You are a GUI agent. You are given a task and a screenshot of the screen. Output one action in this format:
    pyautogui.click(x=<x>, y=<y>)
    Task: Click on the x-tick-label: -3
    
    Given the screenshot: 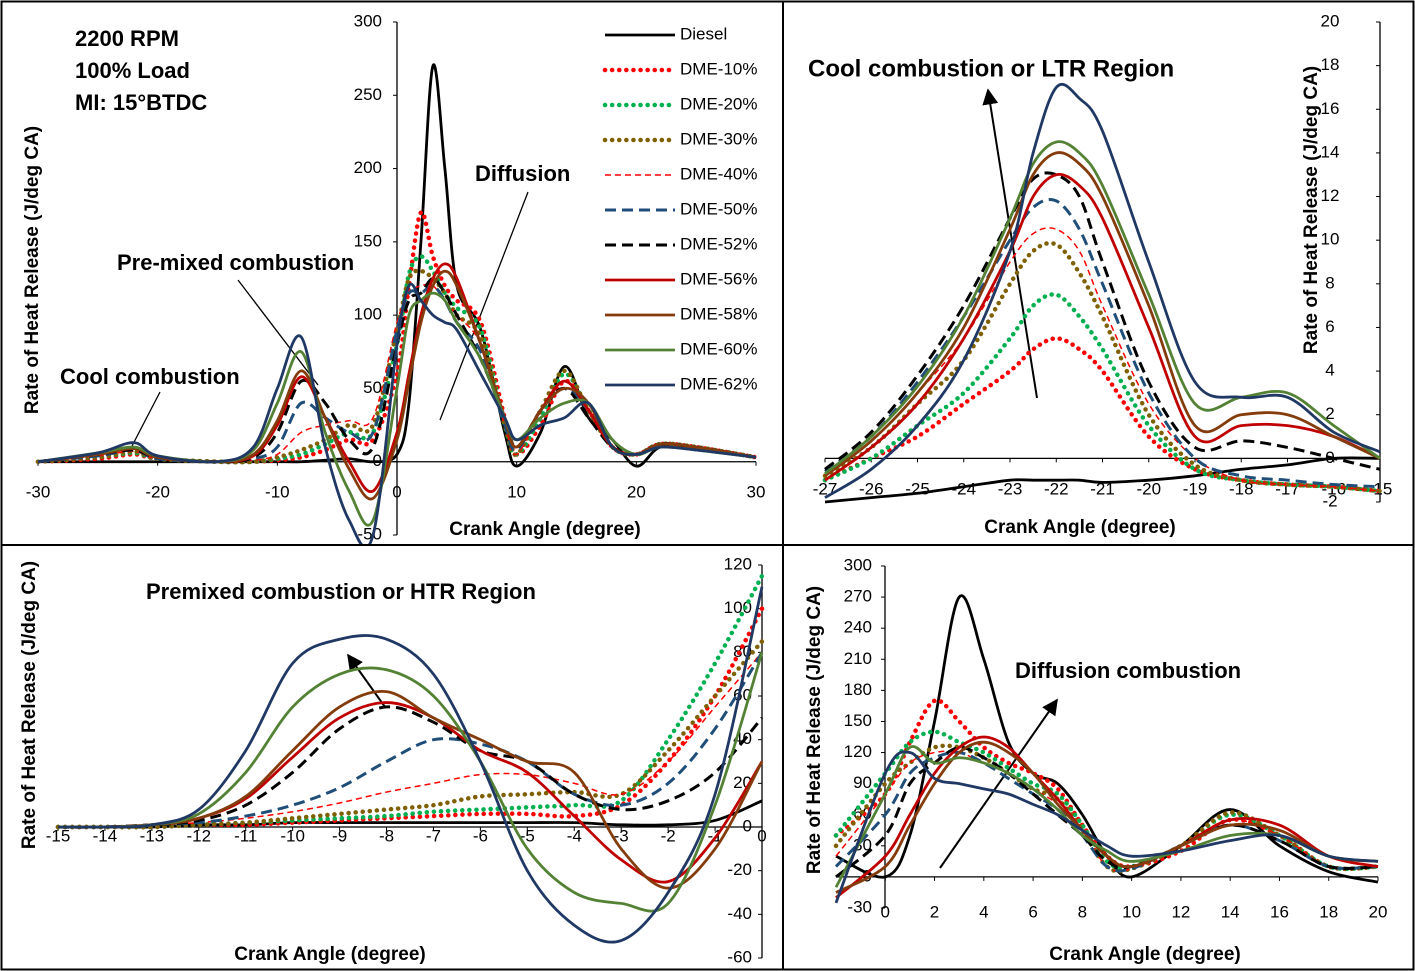 What is the action you would take?
    pyautogui.click(x=621, y=835)
    